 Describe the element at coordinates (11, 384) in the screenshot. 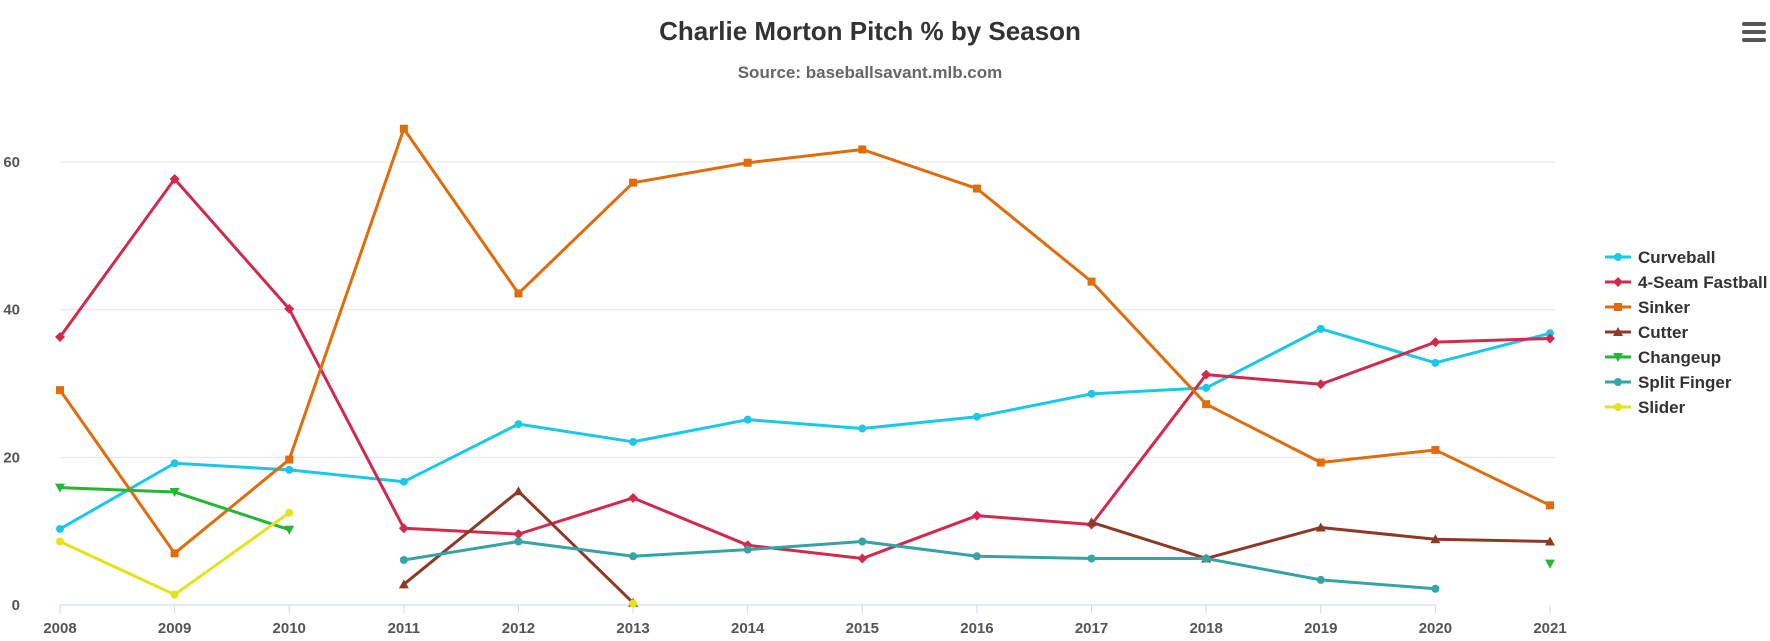

I see `y-axis: 0 20 40 60` at that location.